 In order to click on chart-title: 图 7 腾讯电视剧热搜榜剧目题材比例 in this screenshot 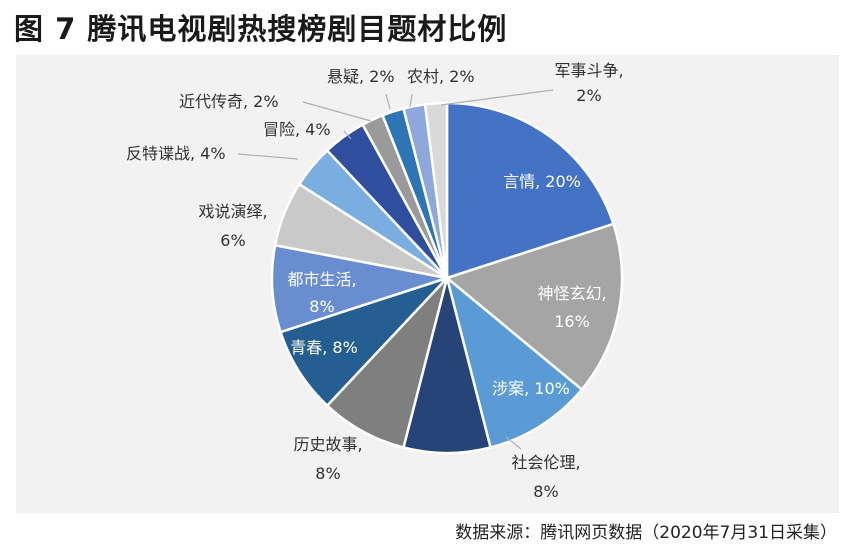, I will do `click(261, 29)`.